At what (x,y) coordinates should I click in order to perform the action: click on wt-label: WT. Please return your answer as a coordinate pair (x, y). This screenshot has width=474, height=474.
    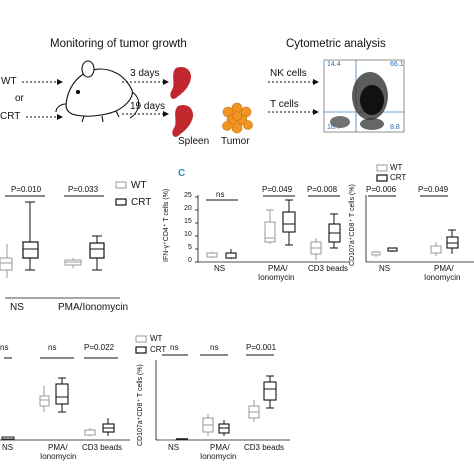
    Looking at the image, I should click on (9, 81).